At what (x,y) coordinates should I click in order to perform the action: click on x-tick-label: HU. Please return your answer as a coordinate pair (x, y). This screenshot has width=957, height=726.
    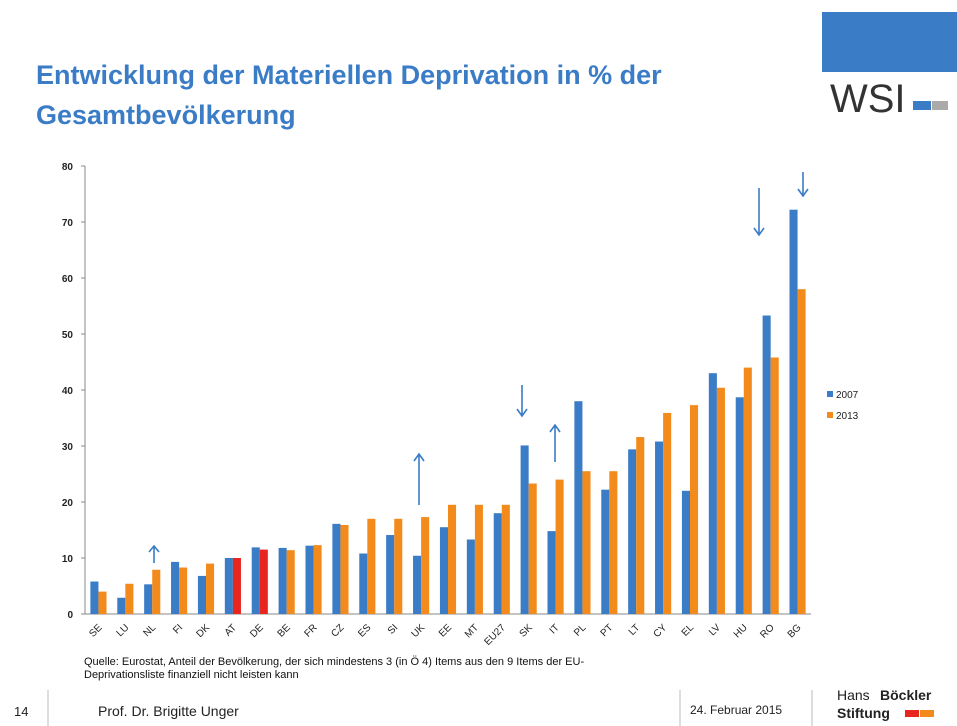
    Looking at the image, I should click on (741, 631).